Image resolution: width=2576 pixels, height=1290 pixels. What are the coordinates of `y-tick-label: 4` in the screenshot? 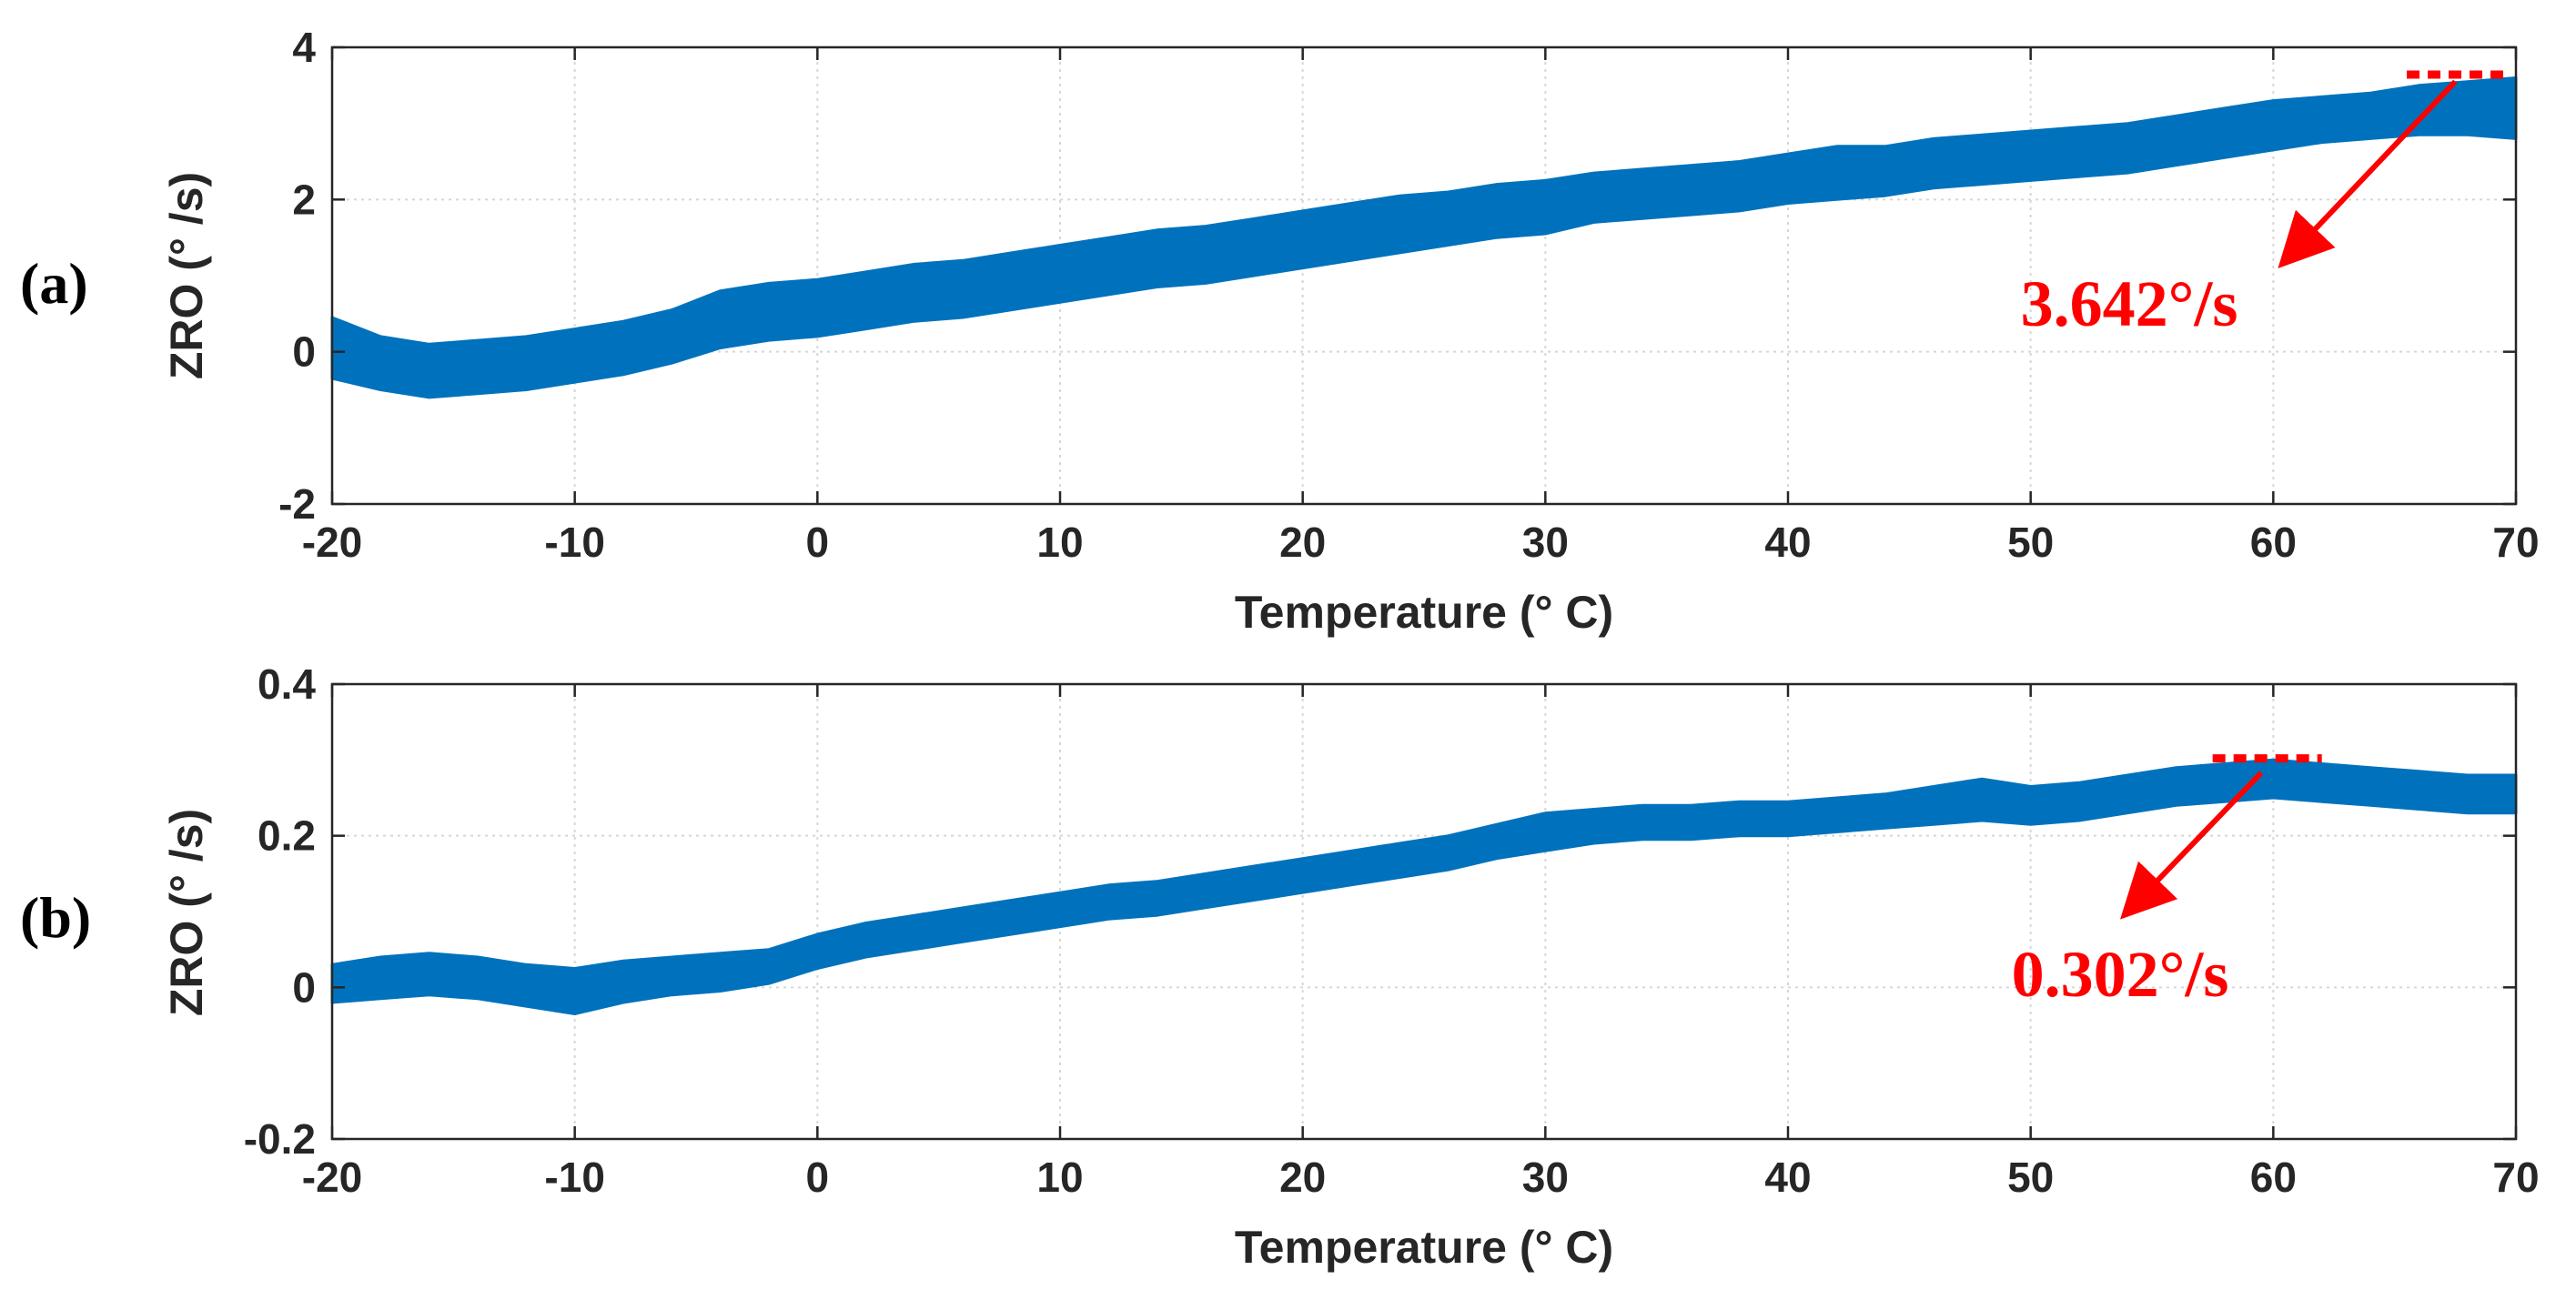 It's located at (304, 47).